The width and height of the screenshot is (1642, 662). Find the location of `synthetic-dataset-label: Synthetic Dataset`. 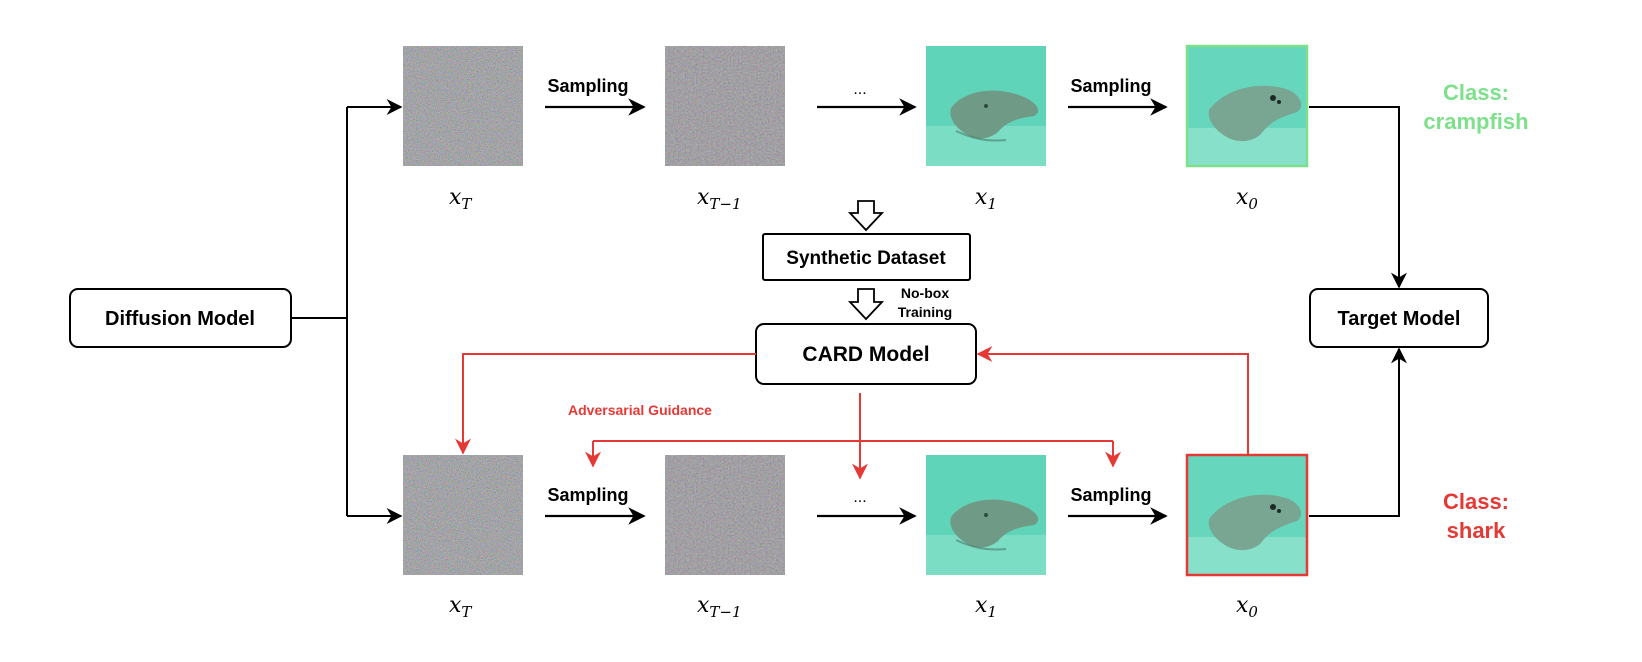

synthetic-dataset-label: Synthetic Dataset is located at coordinates (866, 258).